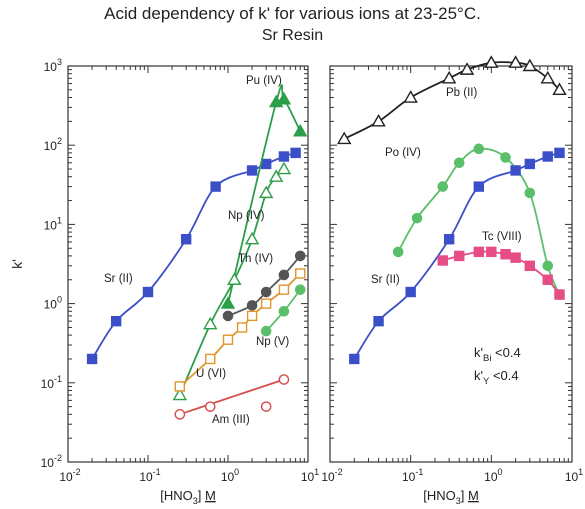 Image resolution: width=585 pixels, height=509 pixels. What do you see at coordinates (412, 475) in the screenshot?
I see `x-tick-label: 10⁻¹` at bounding box center [412, 475].